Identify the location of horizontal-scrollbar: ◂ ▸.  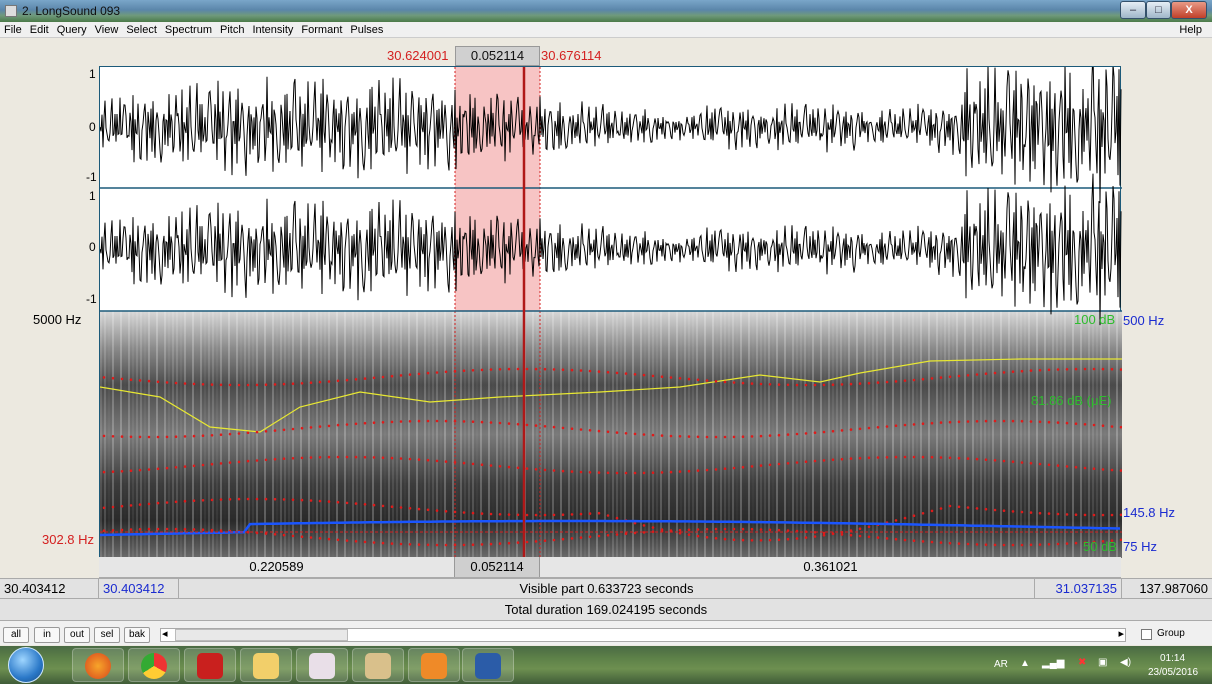
(643, 635).